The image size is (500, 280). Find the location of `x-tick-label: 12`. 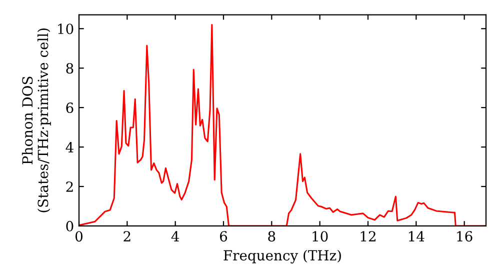

x-tick-label: 12 is located at coordinates (368, 236).